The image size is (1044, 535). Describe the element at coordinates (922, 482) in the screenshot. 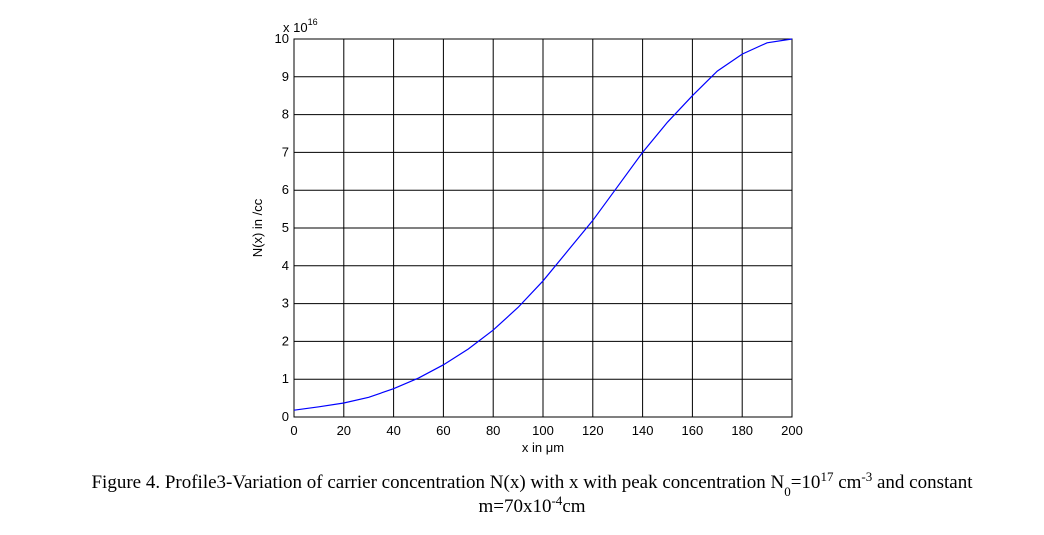

I see `caption-text: and constant` at that location.